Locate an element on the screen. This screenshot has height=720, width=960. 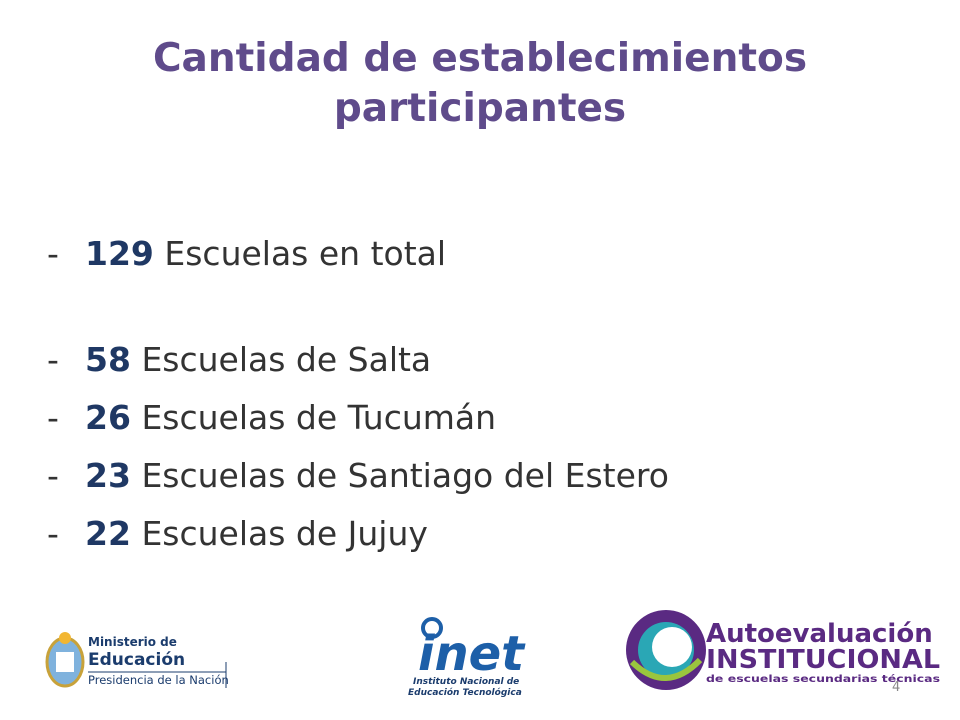
page-number: 4 is located at coordinates (896, 687).